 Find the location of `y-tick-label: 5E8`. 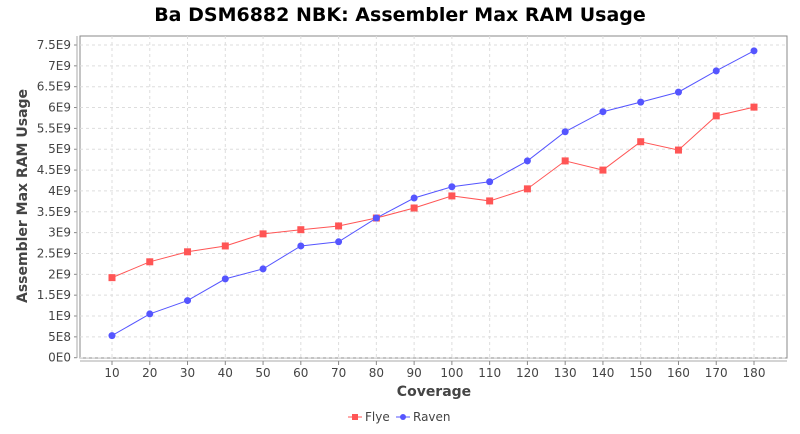

y-tick-label: 5E8 is located at coordinates (59, 337).